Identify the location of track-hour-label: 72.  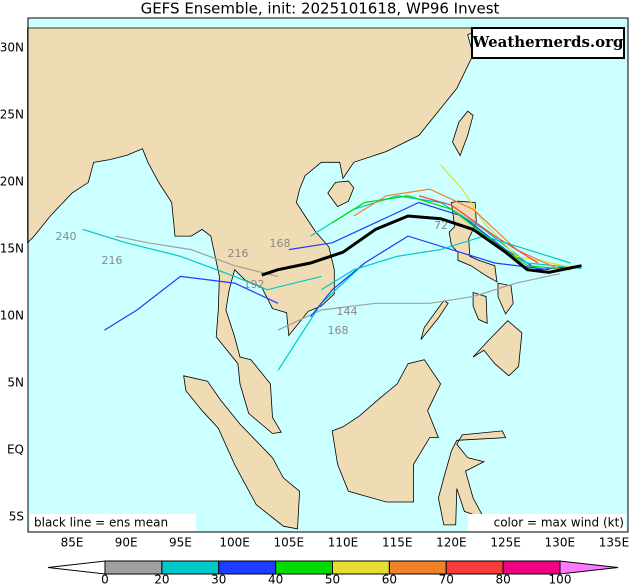
(441, 225).